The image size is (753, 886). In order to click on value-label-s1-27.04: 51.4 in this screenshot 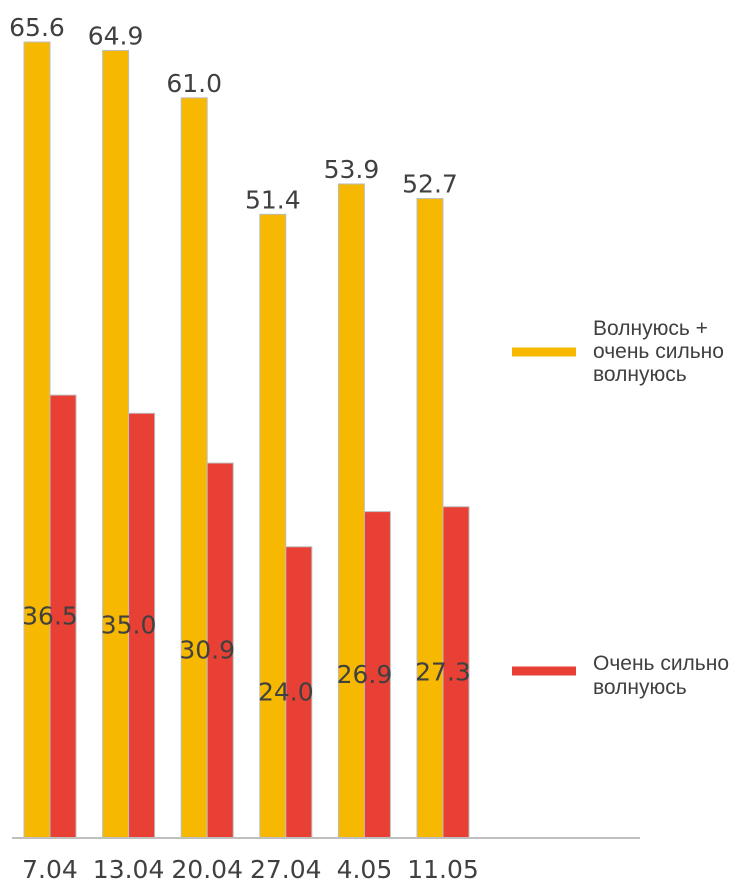, I will do `click(273, 199)`.